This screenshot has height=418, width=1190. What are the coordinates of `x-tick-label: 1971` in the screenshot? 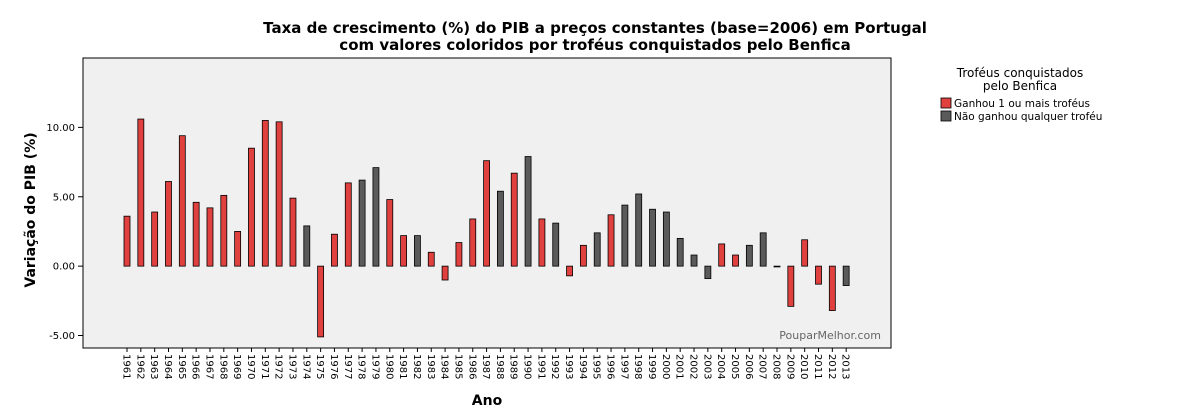 It's located at (264, 366).